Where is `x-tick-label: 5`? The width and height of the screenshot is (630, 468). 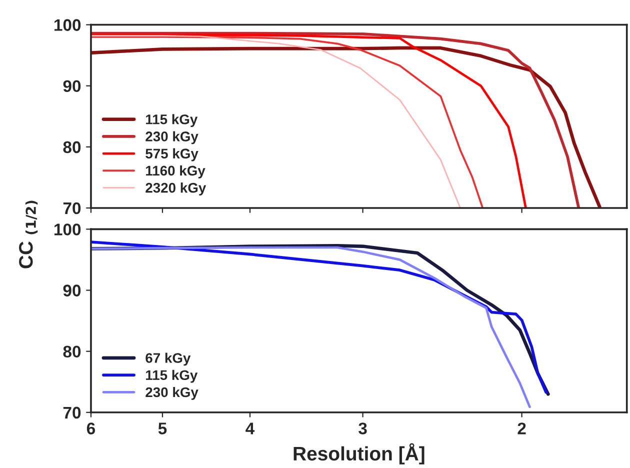
x-tick-label: 5 is located at coordinates (162, 428).